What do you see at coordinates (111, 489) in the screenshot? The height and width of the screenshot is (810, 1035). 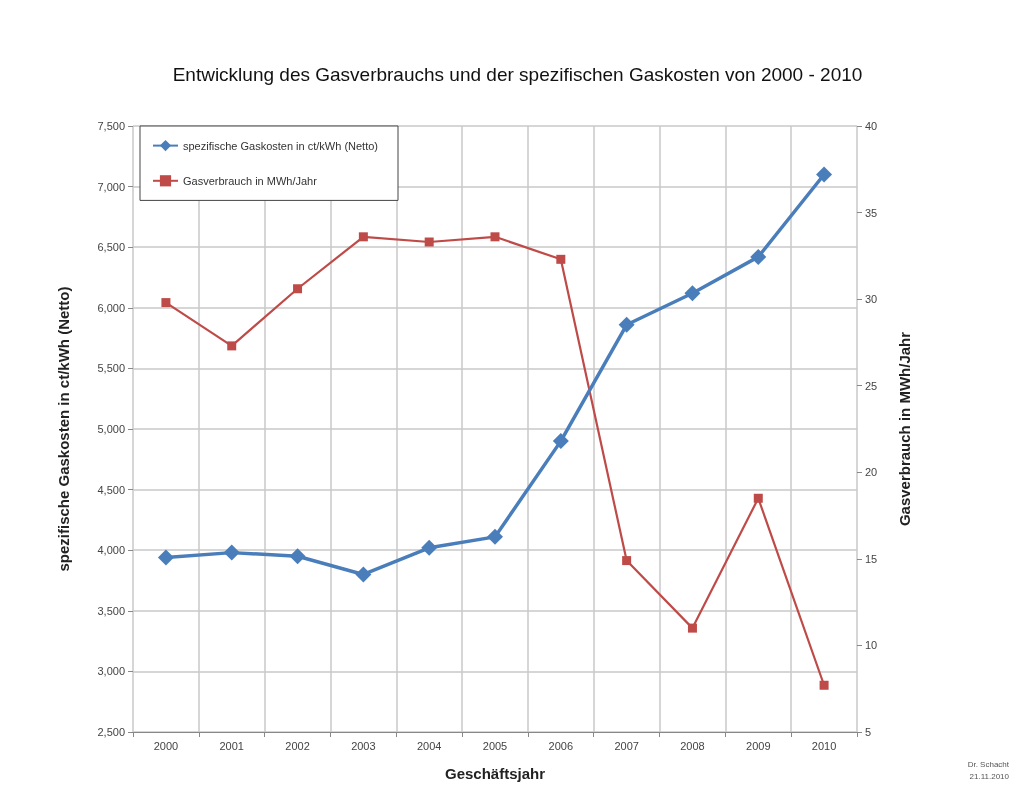 I see `y-tick-label: 4,500` at bounding box center [111, 489].